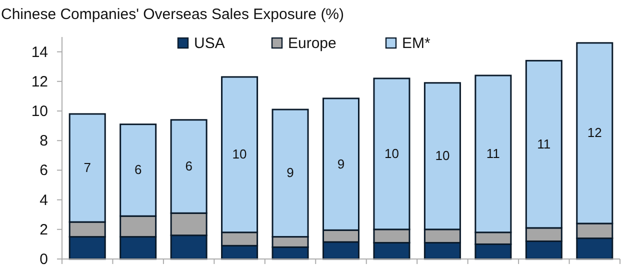 This screenshot has width=638, height=272. What do you see at coordinates (39, 111) in the screenshot?
I see `y-tick-label: 10` at bounding box center [39, 111].